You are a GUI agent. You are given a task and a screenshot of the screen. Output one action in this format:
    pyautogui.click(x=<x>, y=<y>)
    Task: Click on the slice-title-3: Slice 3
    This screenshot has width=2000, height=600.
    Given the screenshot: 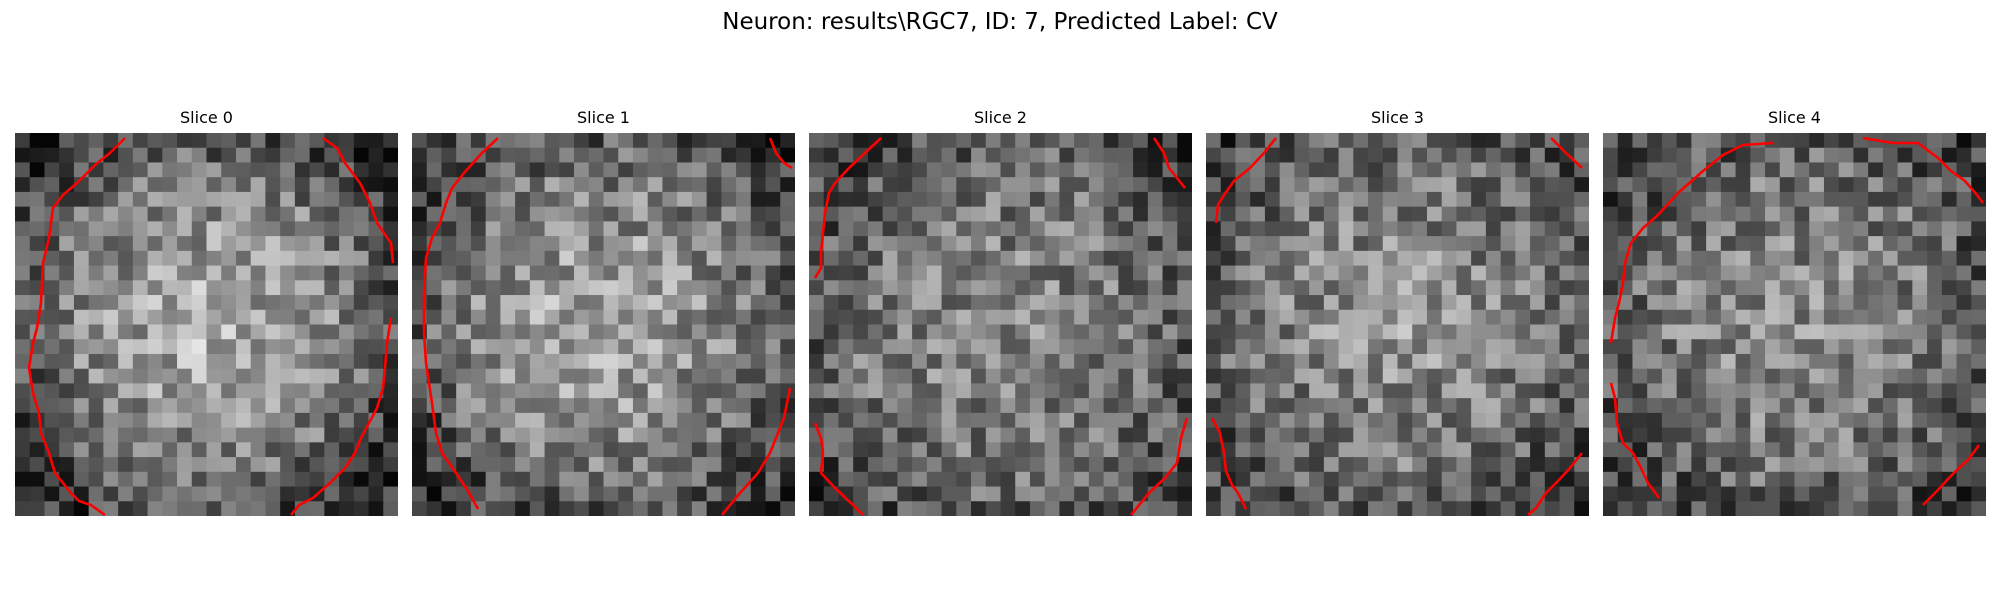 What is the action you would take?
    pyautogui.click(x=1397, y=117)
    